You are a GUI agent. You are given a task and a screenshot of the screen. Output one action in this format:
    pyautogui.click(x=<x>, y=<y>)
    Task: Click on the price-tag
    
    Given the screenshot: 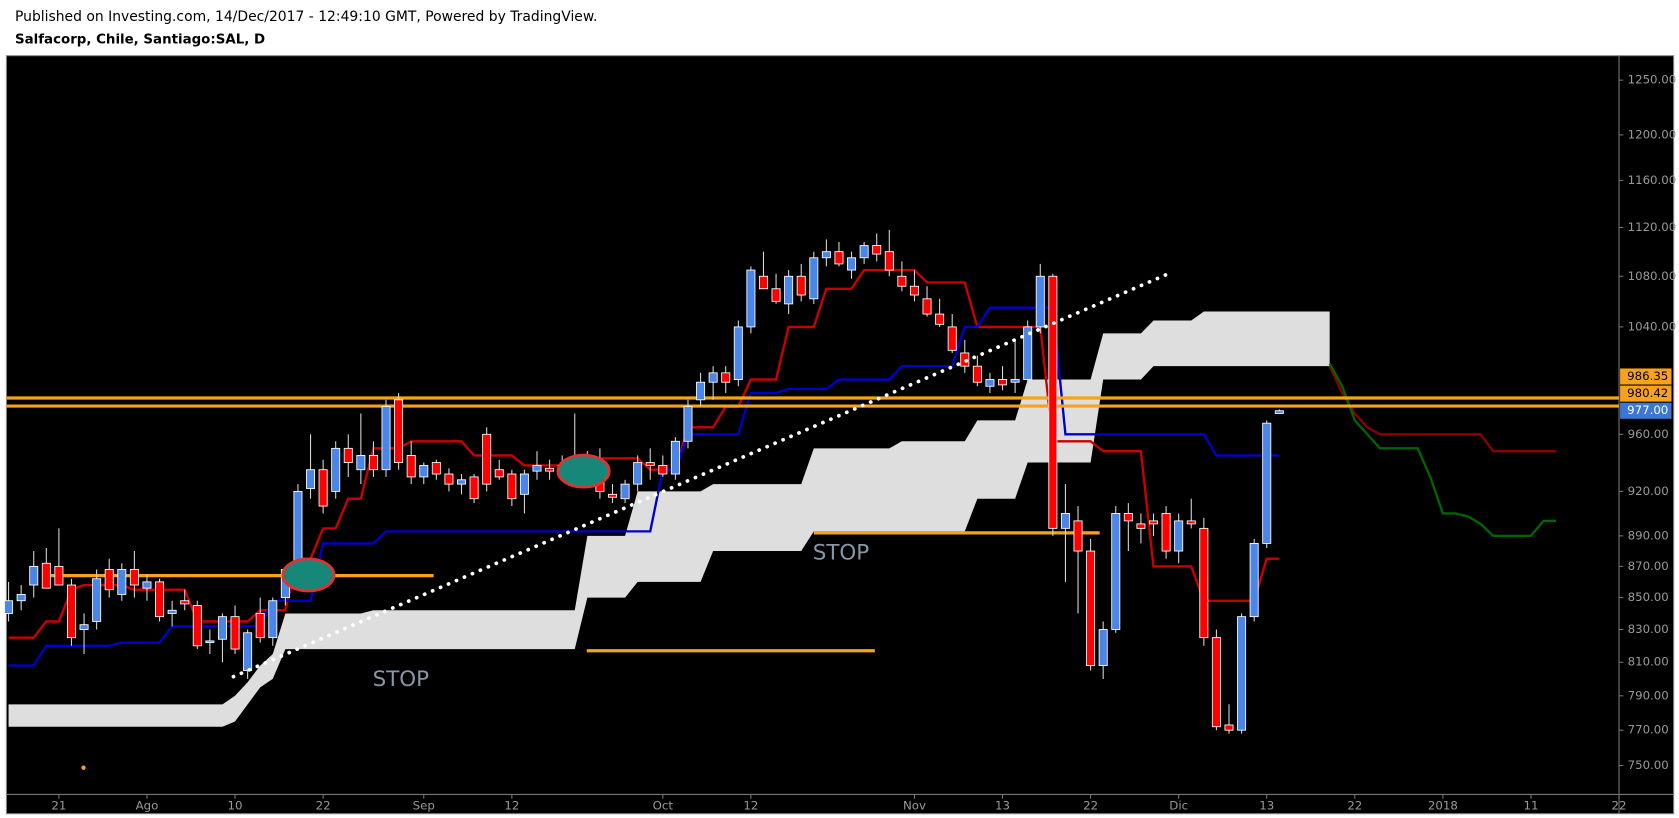 What is the action you would take?
    pyautogui.click(x=1646, y=410)
    